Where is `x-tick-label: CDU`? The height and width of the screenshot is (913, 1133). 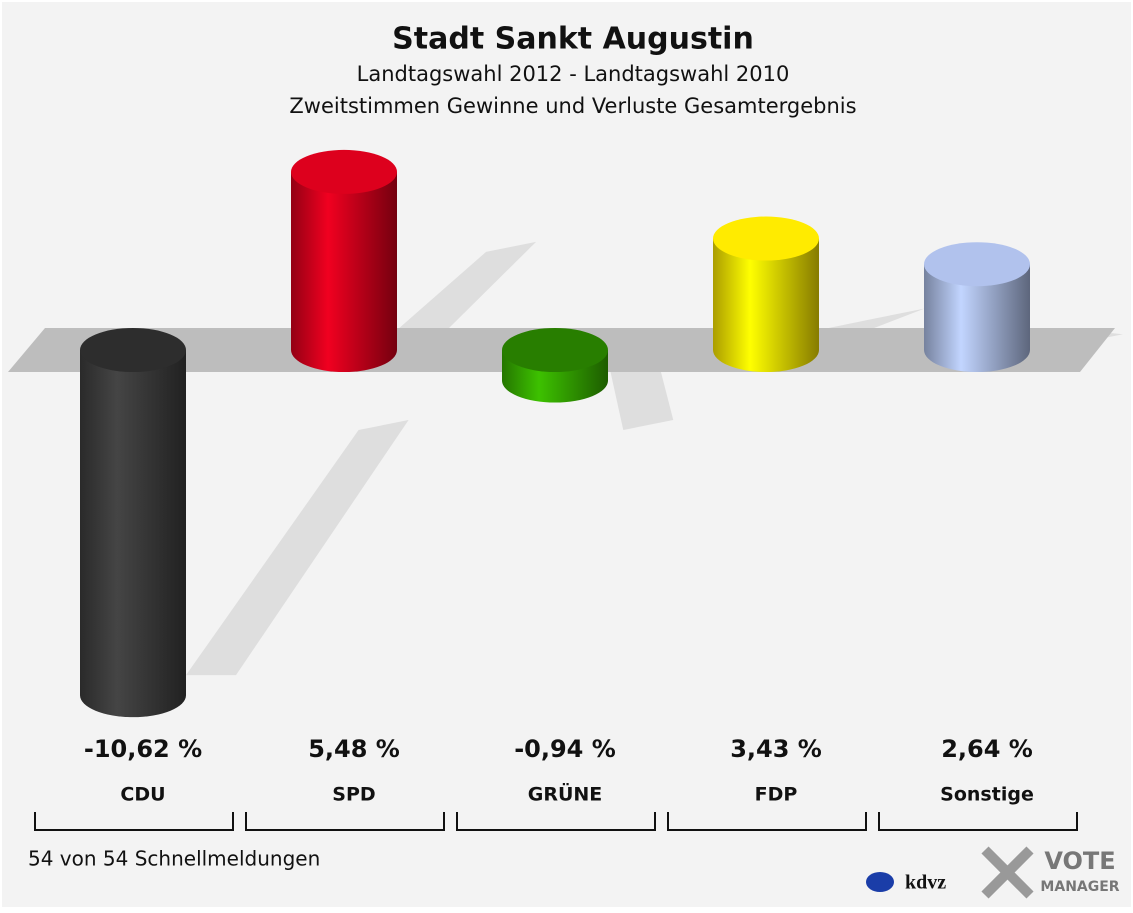 x-tick-label: CDU is located at coordinates (142, 795).